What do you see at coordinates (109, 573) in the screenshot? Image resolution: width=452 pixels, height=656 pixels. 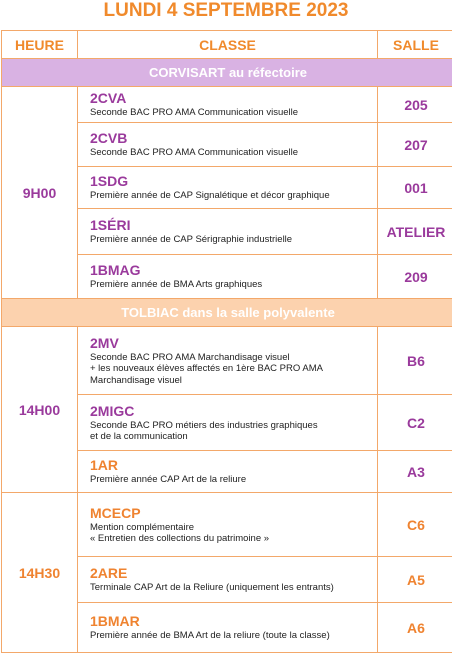 I see `class-code: 2ARE` at bounding box center [109, 573].